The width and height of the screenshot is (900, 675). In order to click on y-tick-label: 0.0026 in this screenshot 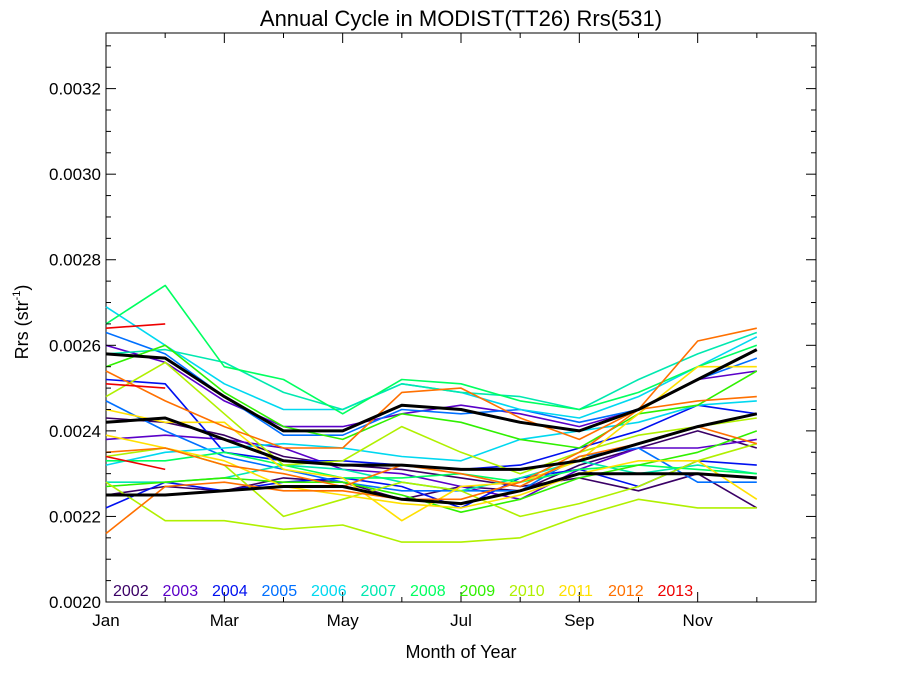, I will do `click(75, 345)`.